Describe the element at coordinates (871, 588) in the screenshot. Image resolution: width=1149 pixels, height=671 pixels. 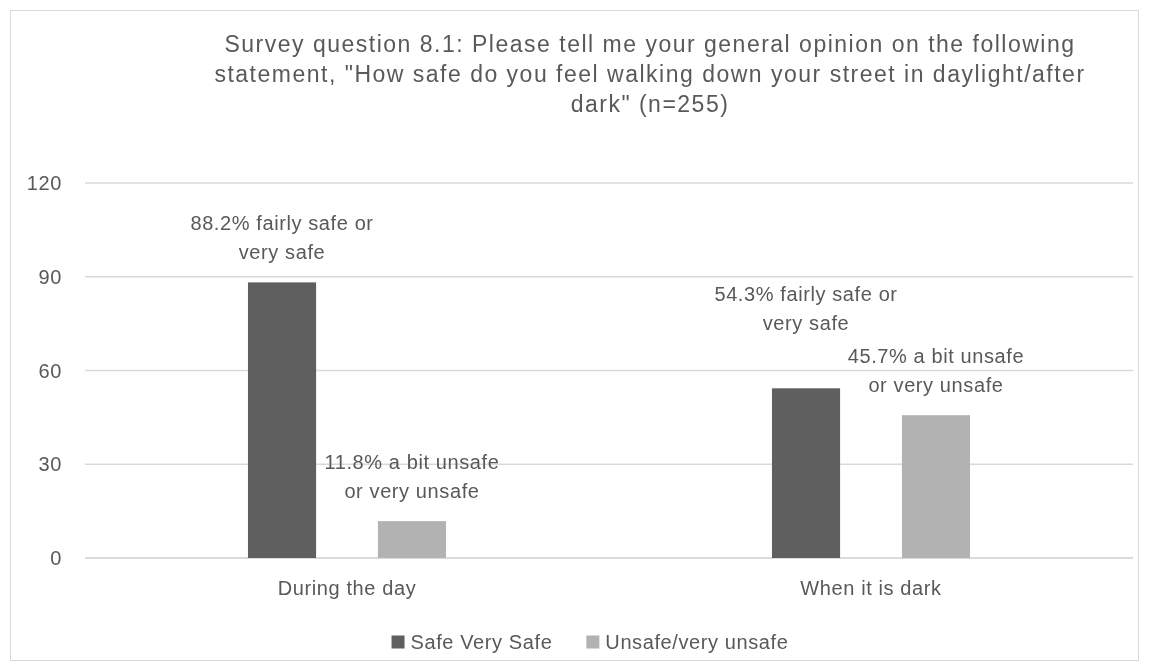
I see `x-tick-label: When it is dark` at that location.